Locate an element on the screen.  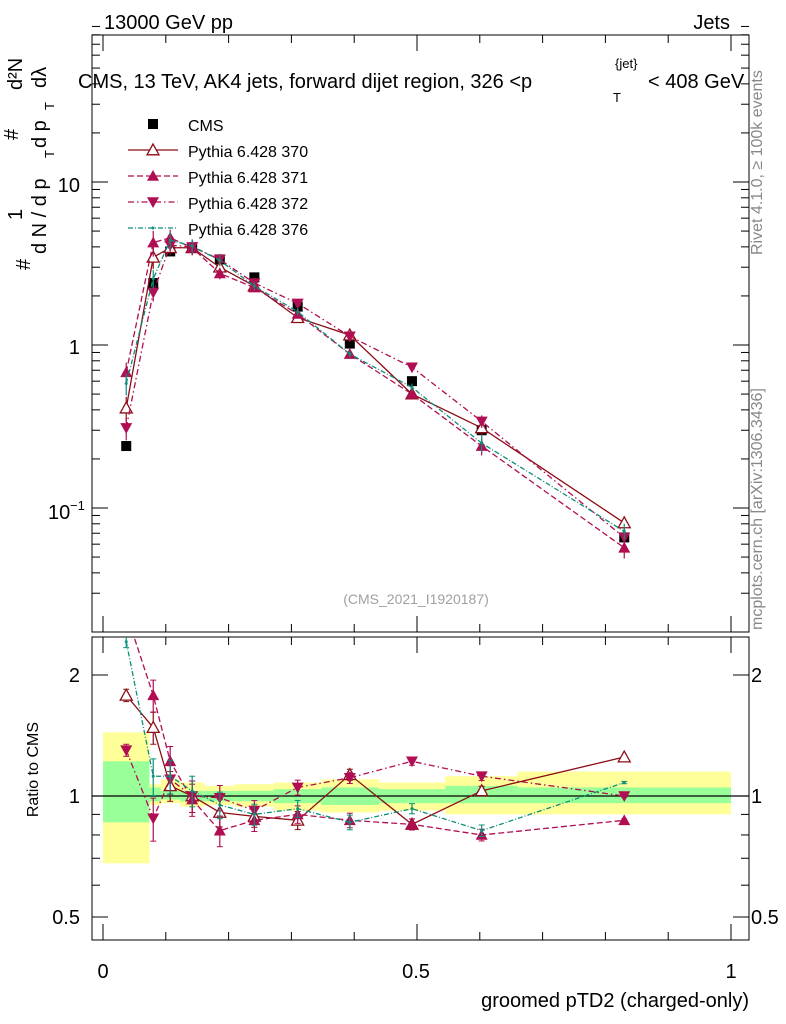
ratio-ytick-0.5-right: 0.5 is located at coordinates (765, 918).